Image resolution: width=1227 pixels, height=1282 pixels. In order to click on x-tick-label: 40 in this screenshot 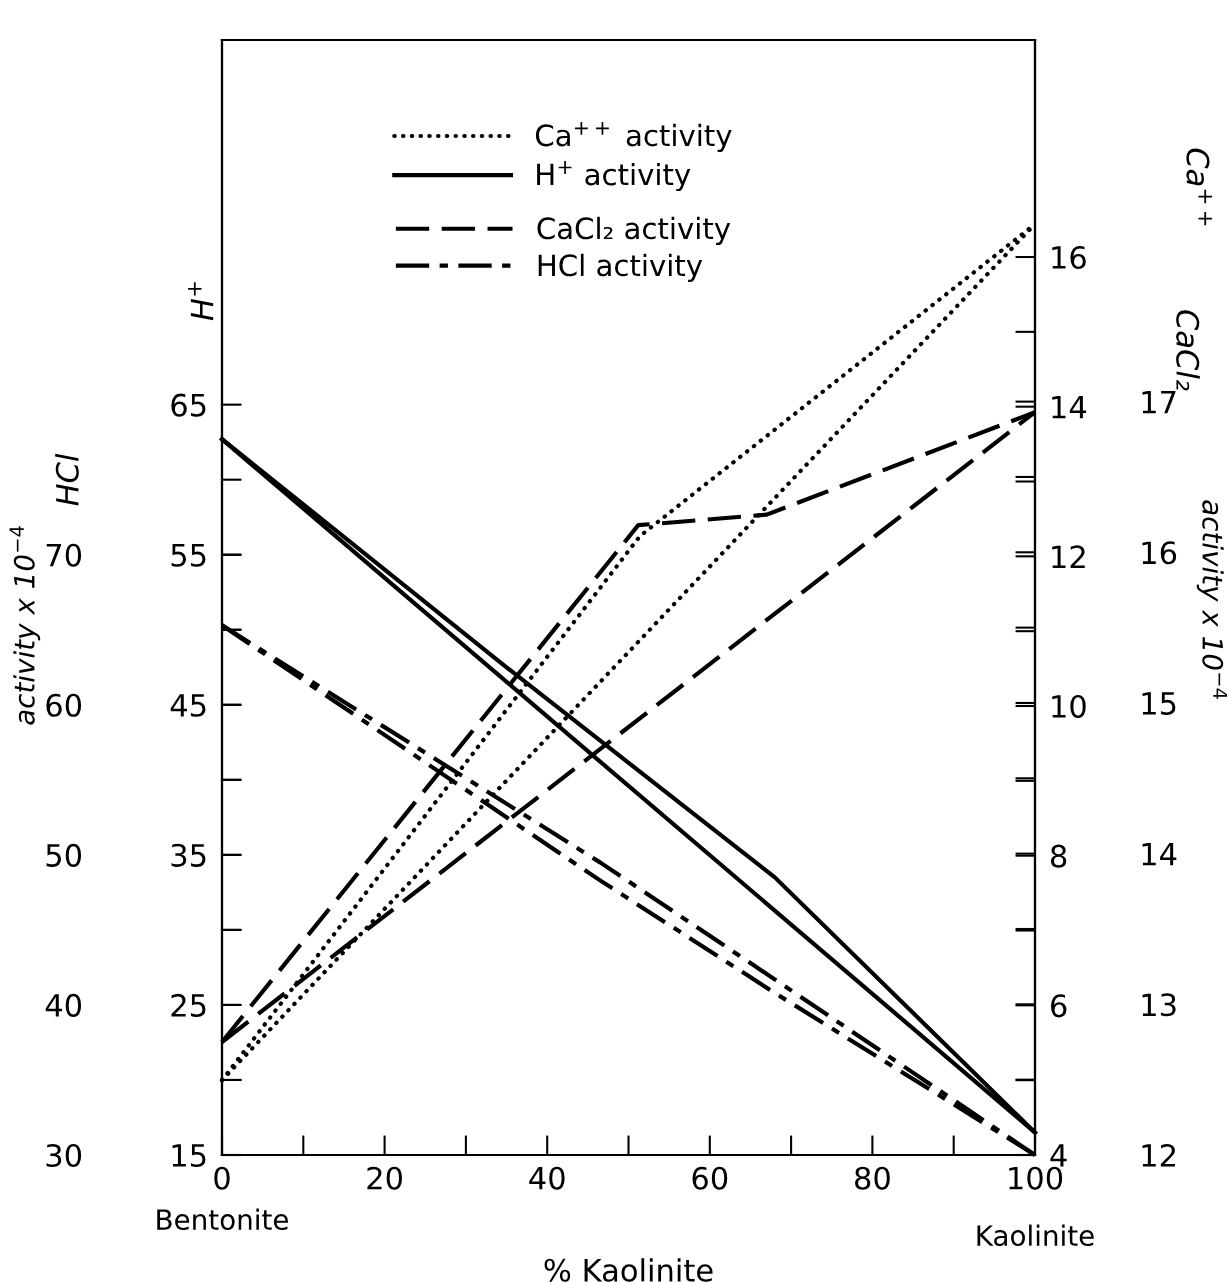, I will do `click(547, 1178)`.